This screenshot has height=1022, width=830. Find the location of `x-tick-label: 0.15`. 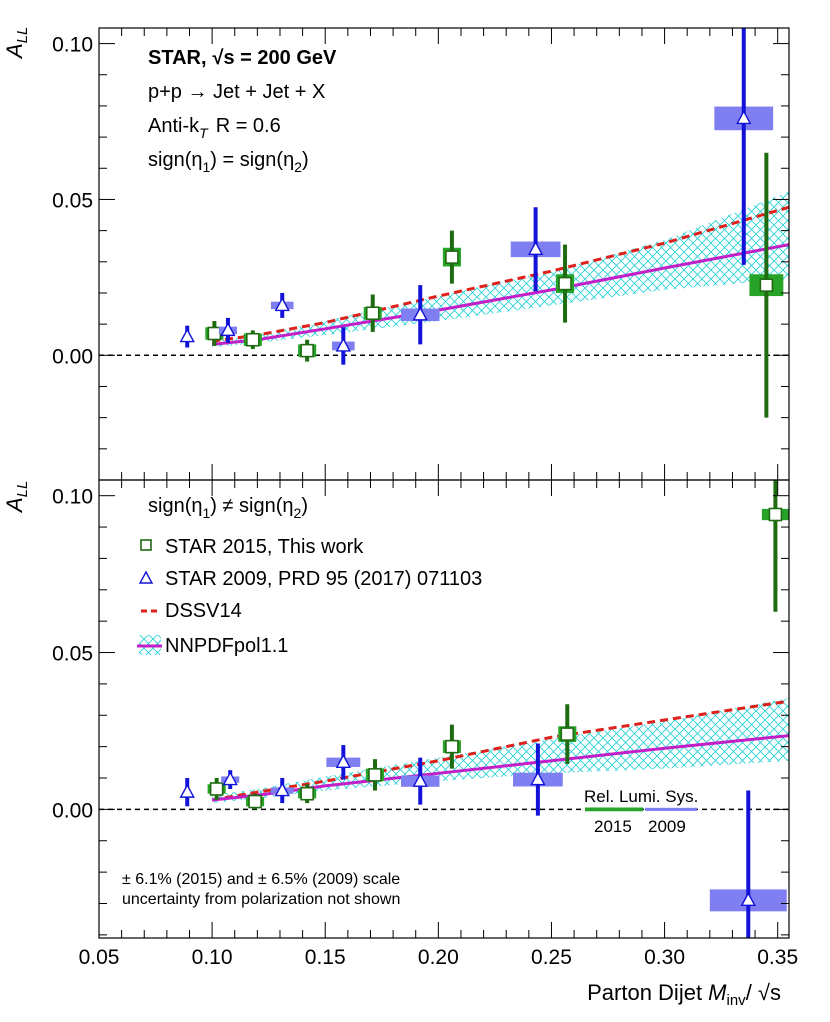

x-tick-label: 0.15 is located at coordinates (325, 957).